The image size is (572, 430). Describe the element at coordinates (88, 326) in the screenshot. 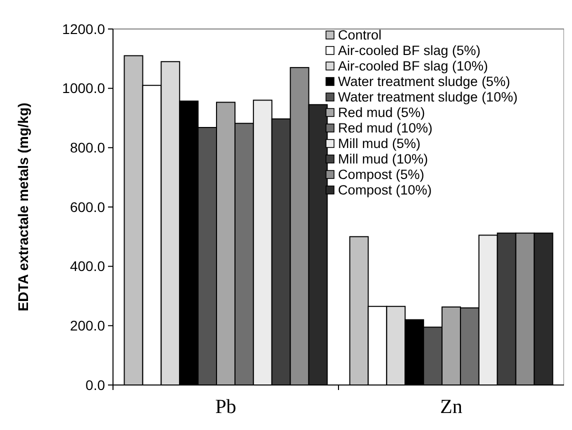

I see `y-tick-label: 200.0` at that location.